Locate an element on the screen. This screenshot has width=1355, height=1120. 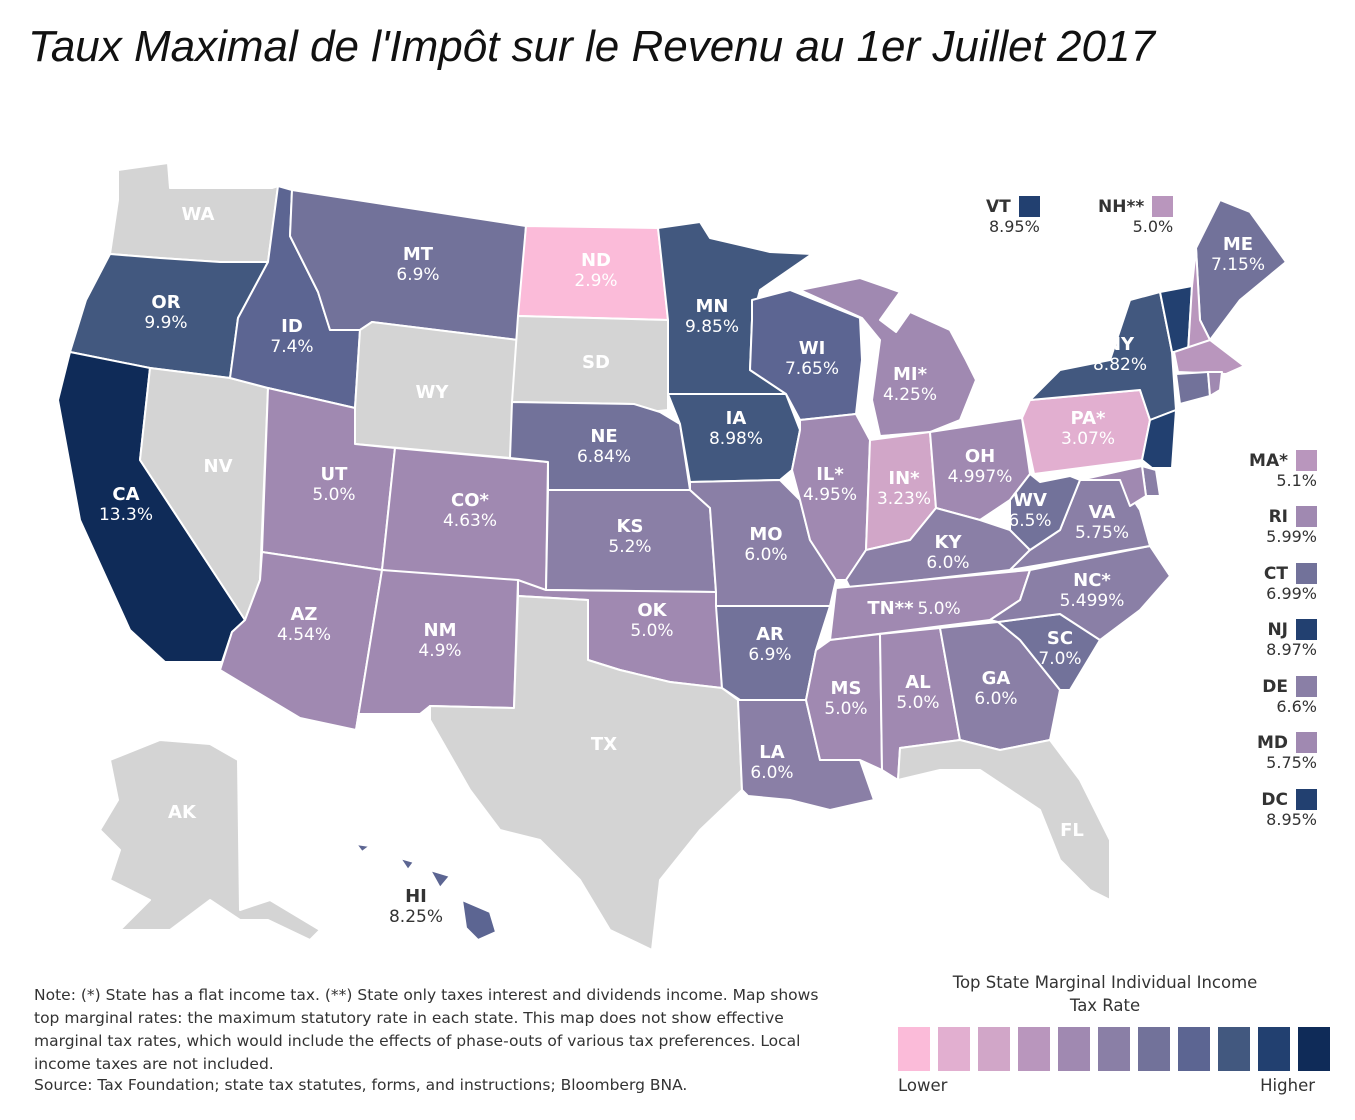
state-TX is located at coordinates (586, 773).